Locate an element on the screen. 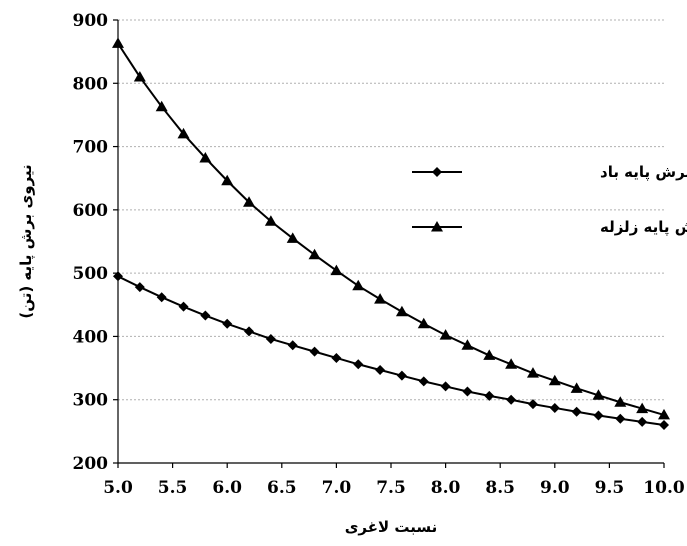  y-tick-label: 500 is located at coordinates (91, 274).